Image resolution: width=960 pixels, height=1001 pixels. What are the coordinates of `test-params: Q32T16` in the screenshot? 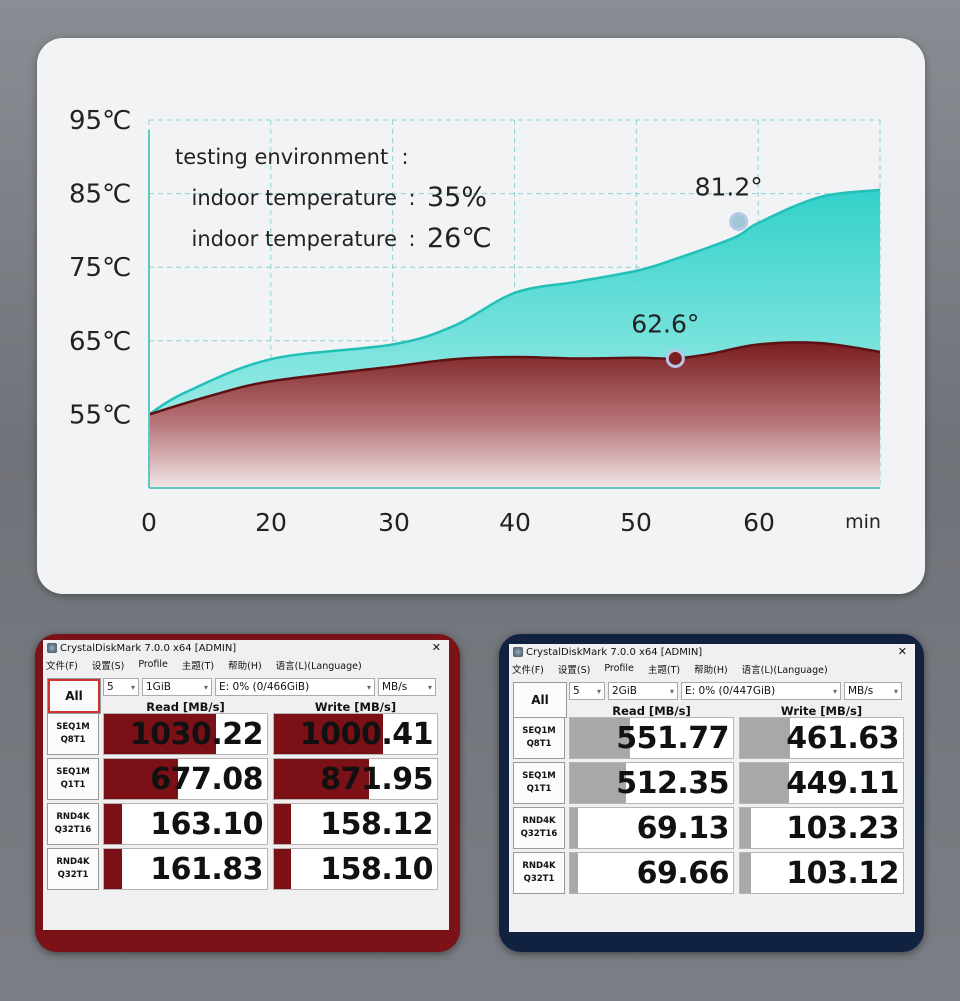 It's located at (539, 834).